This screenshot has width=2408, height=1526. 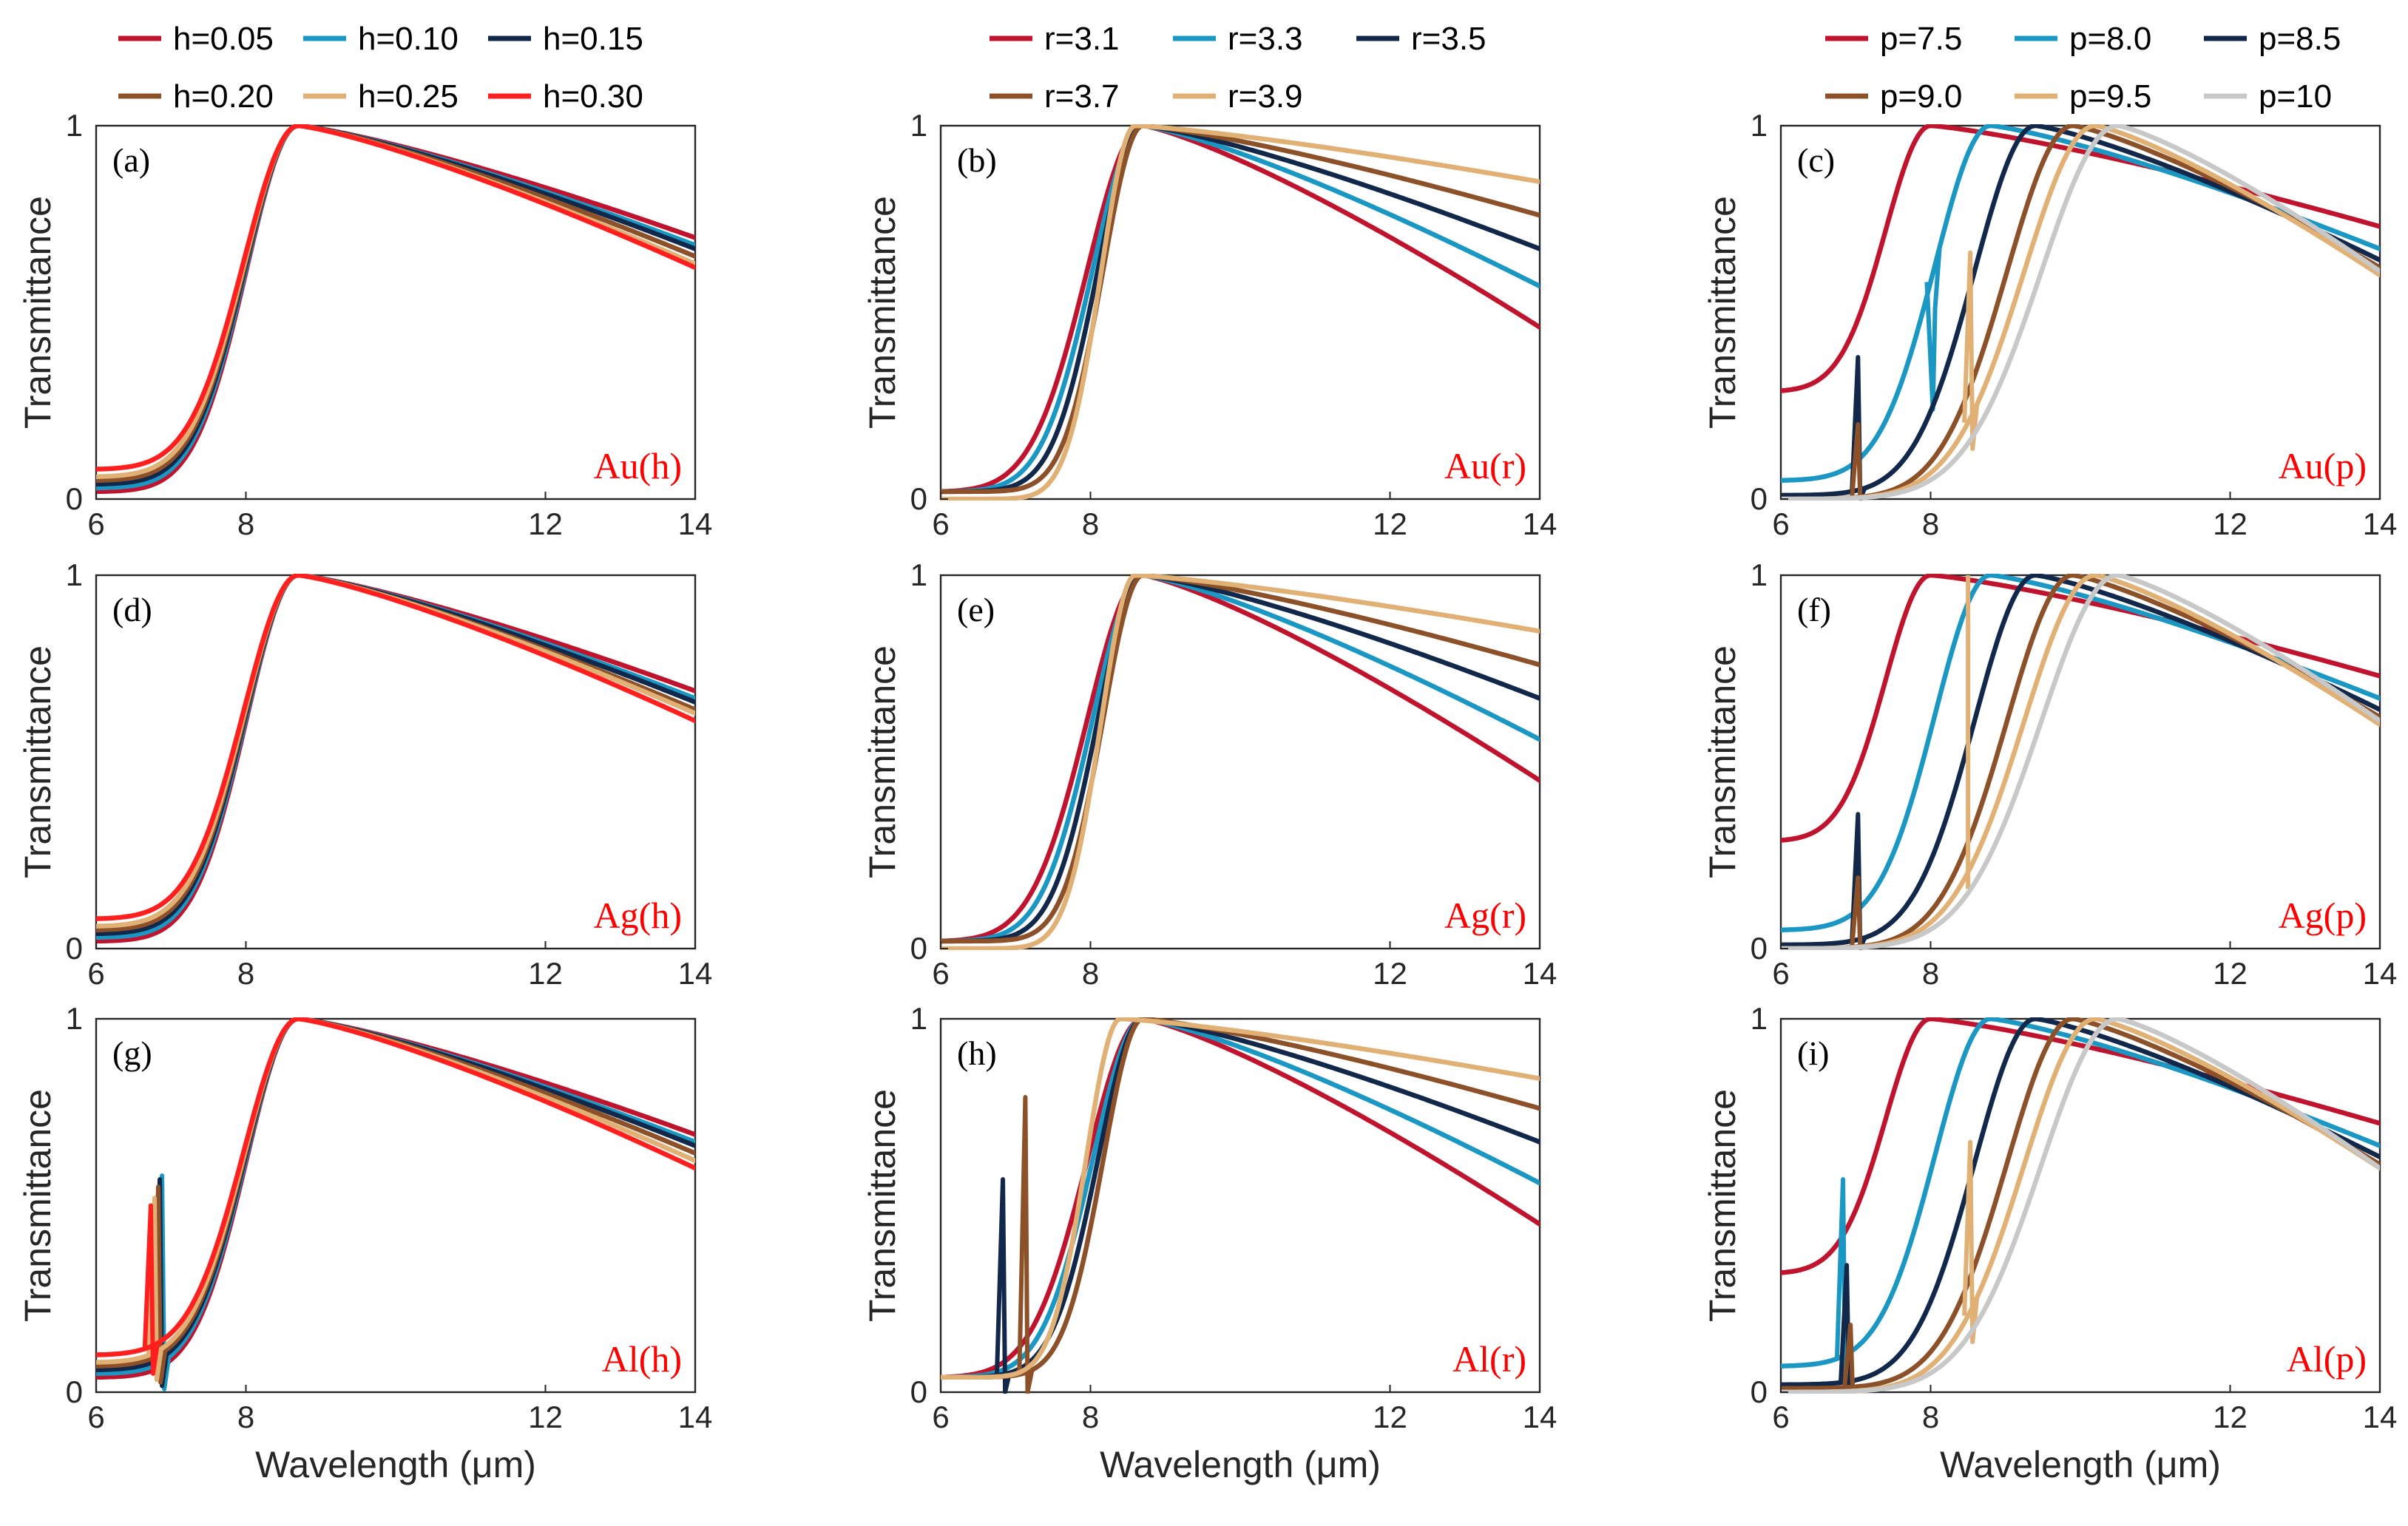 What do you see at coordinates (2327, 1359) in the screenshot?
I see `material-label: Al(p)` at bounding box center [2327, 1359].